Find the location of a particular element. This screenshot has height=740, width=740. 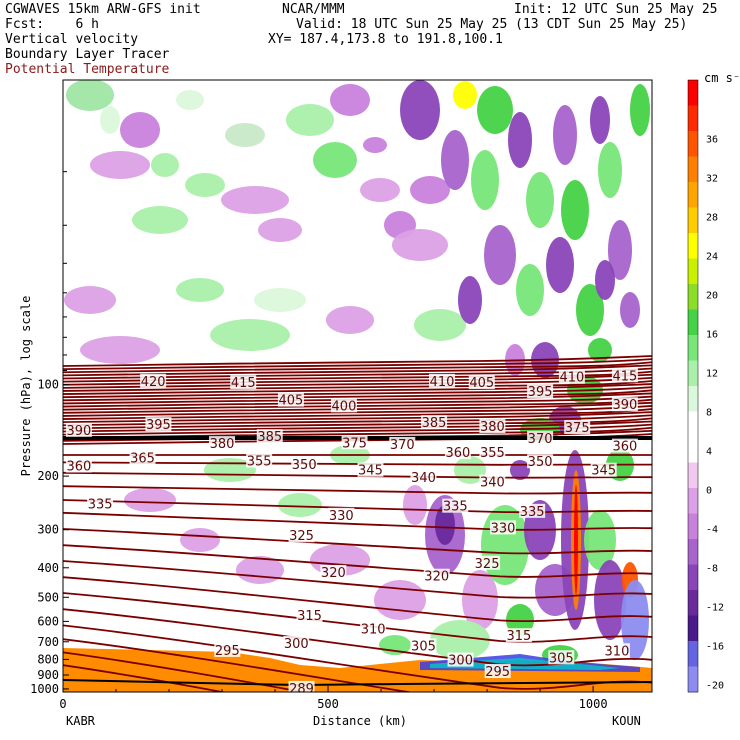

y-tick-label: 400 is located at coordinates (48, 568).